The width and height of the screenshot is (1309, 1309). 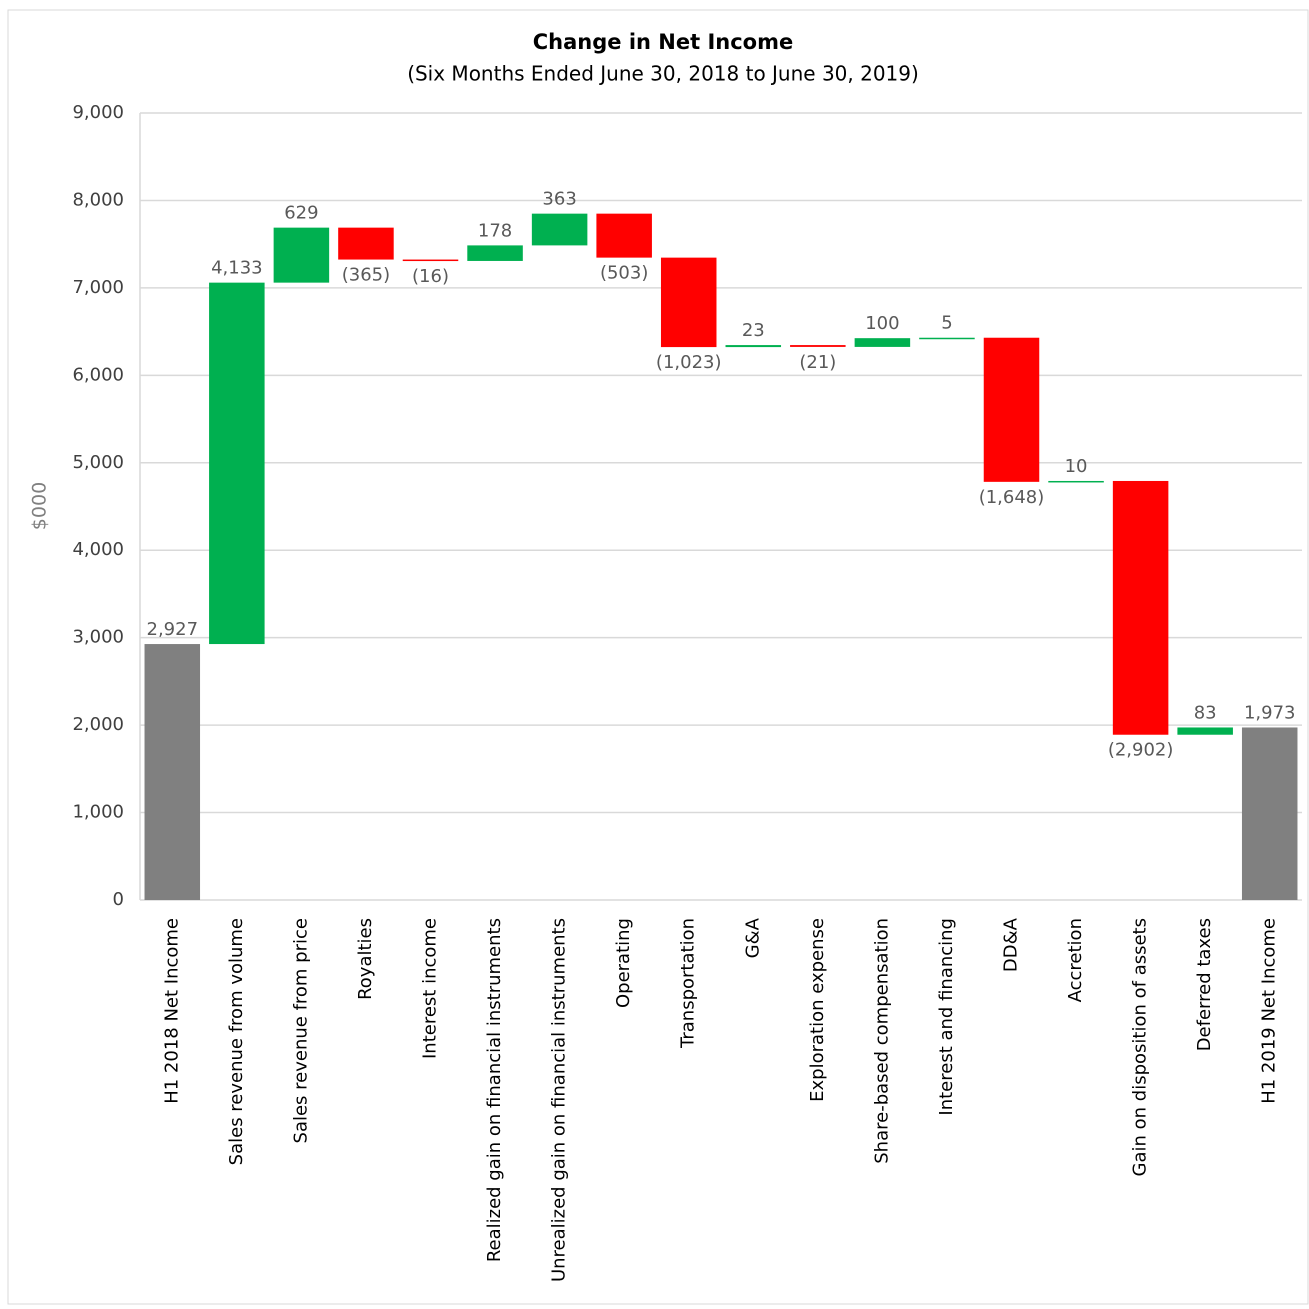 What do you see at coordinates (98, 374) in the screenshot?
I see `y-tick-label: 6,000` at bounding box center [98, 374].